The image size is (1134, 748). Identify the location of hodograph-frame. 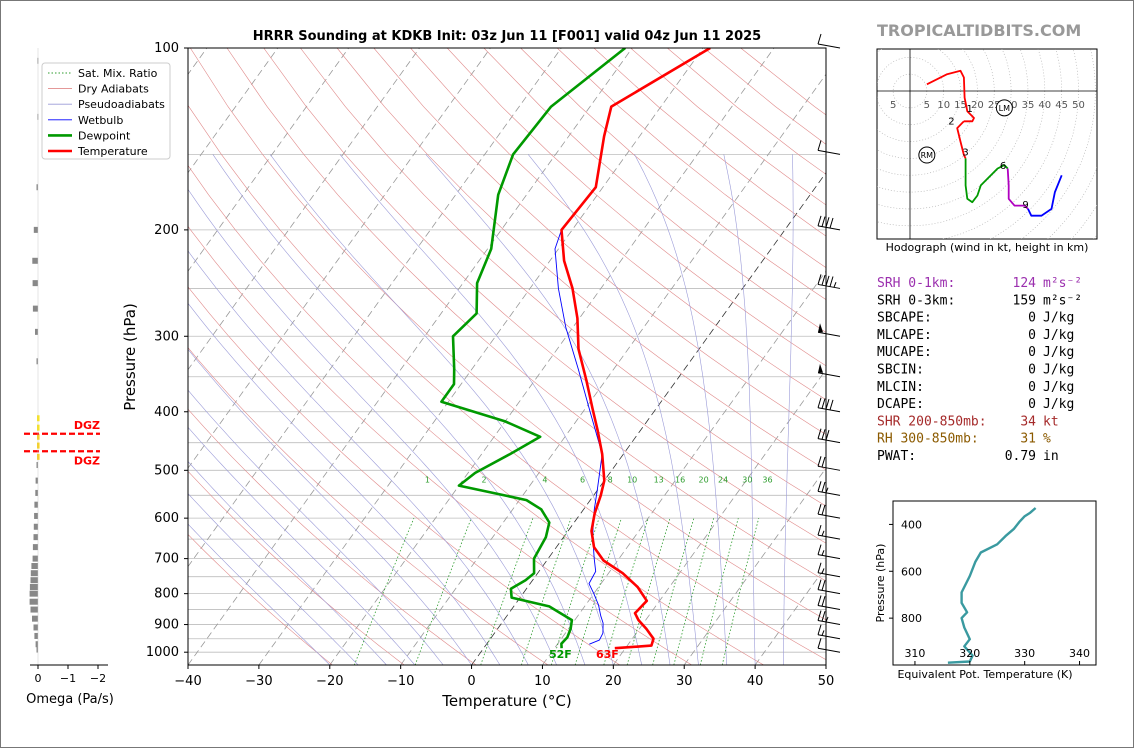
(987, 144).